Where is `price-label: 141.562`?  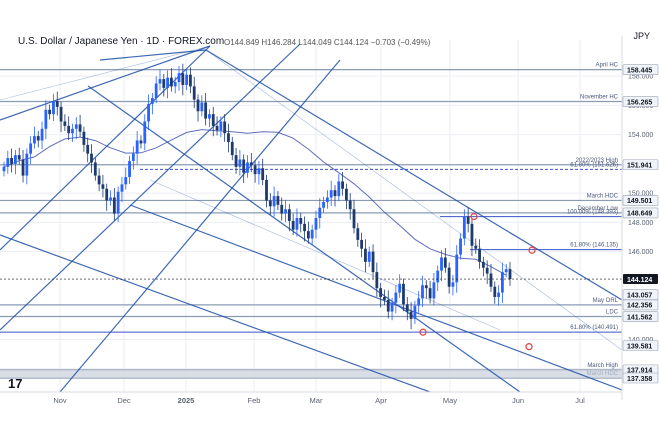
price-label: 141.562 is located at coordinates (639, 317).